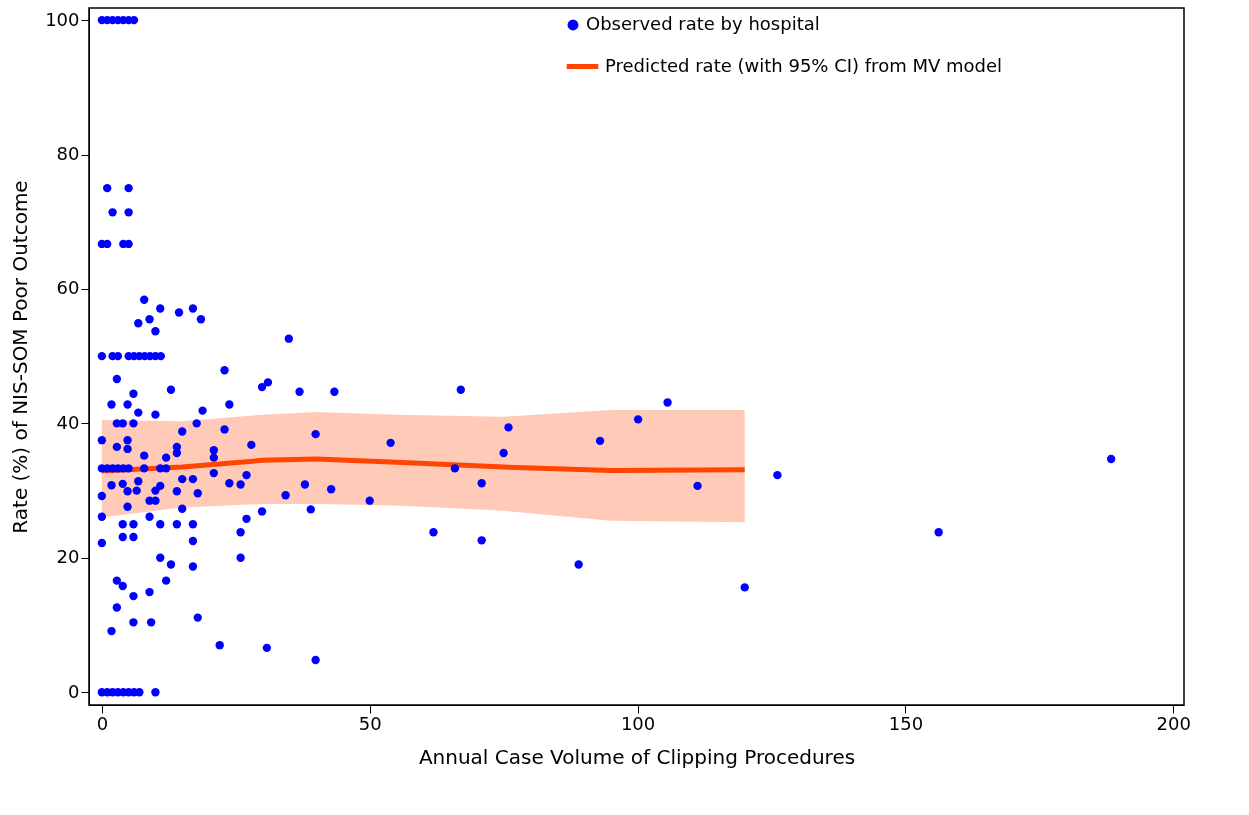  Describe the element at coordinates (804, 65) in the screenshot. I see `legend-label: Predicted rate (with 95% CI) from MV model` at that location.